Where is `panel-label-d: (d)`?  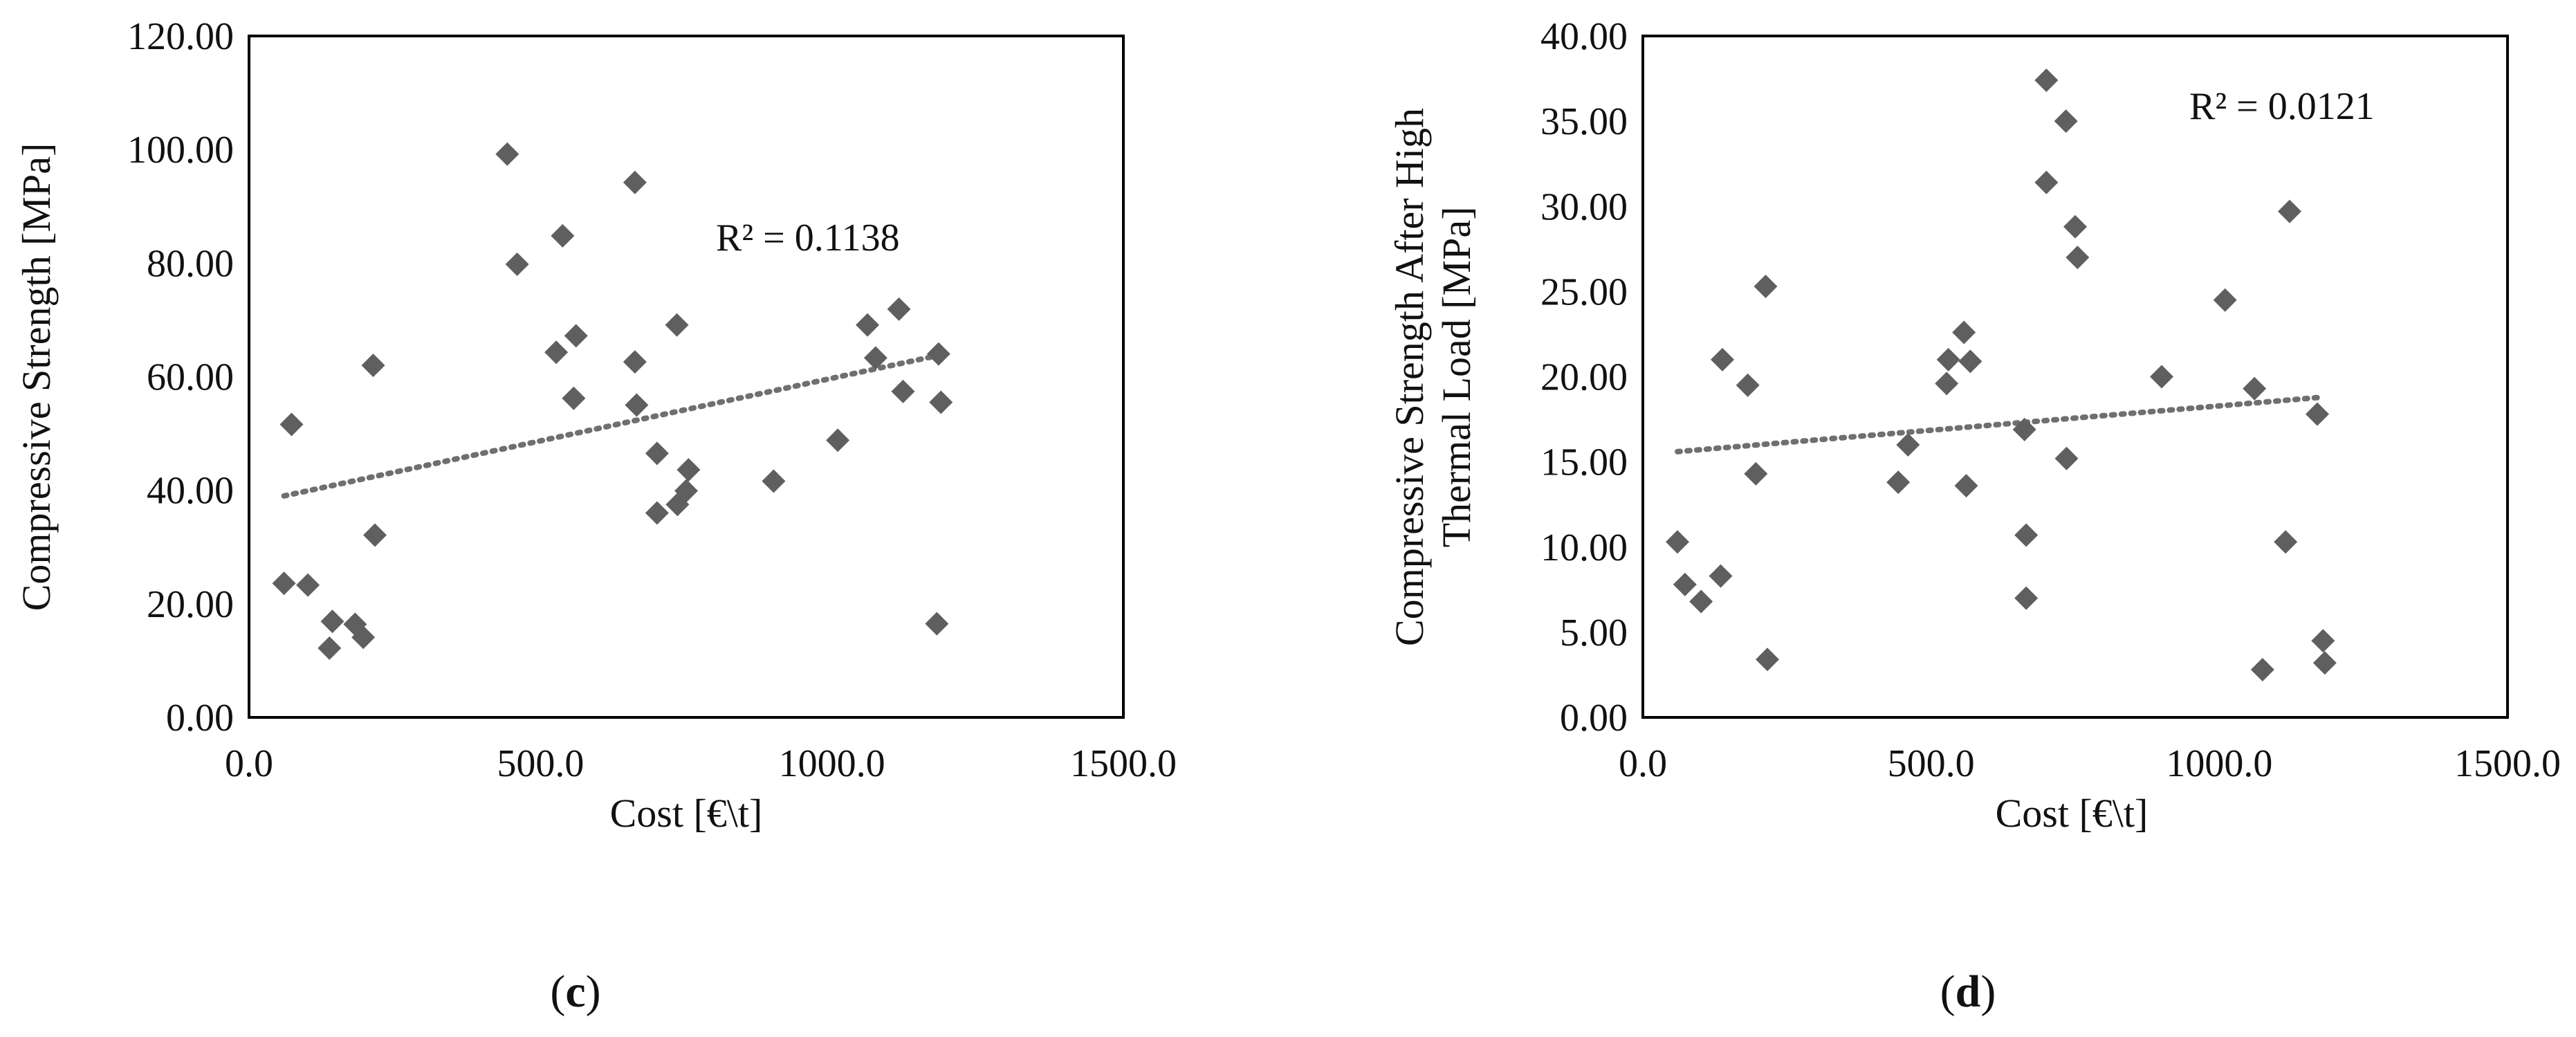
panel-label-d: (d) is located at coordinates (1968, 991).